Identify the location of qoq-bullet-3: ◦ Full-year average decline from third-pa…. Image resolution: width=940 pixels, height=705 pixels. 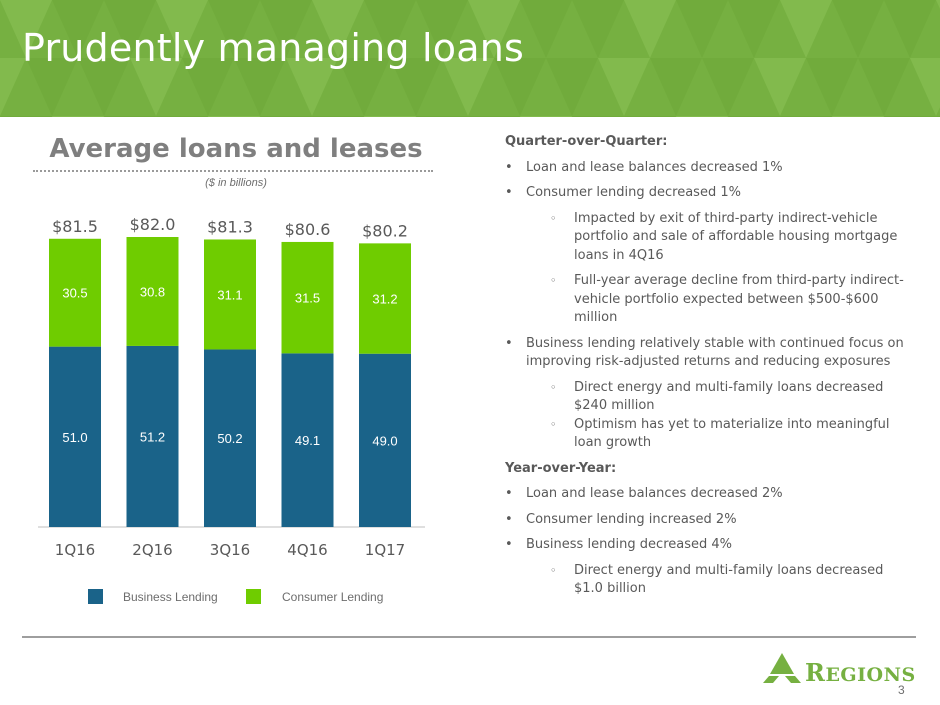
(710, 300).